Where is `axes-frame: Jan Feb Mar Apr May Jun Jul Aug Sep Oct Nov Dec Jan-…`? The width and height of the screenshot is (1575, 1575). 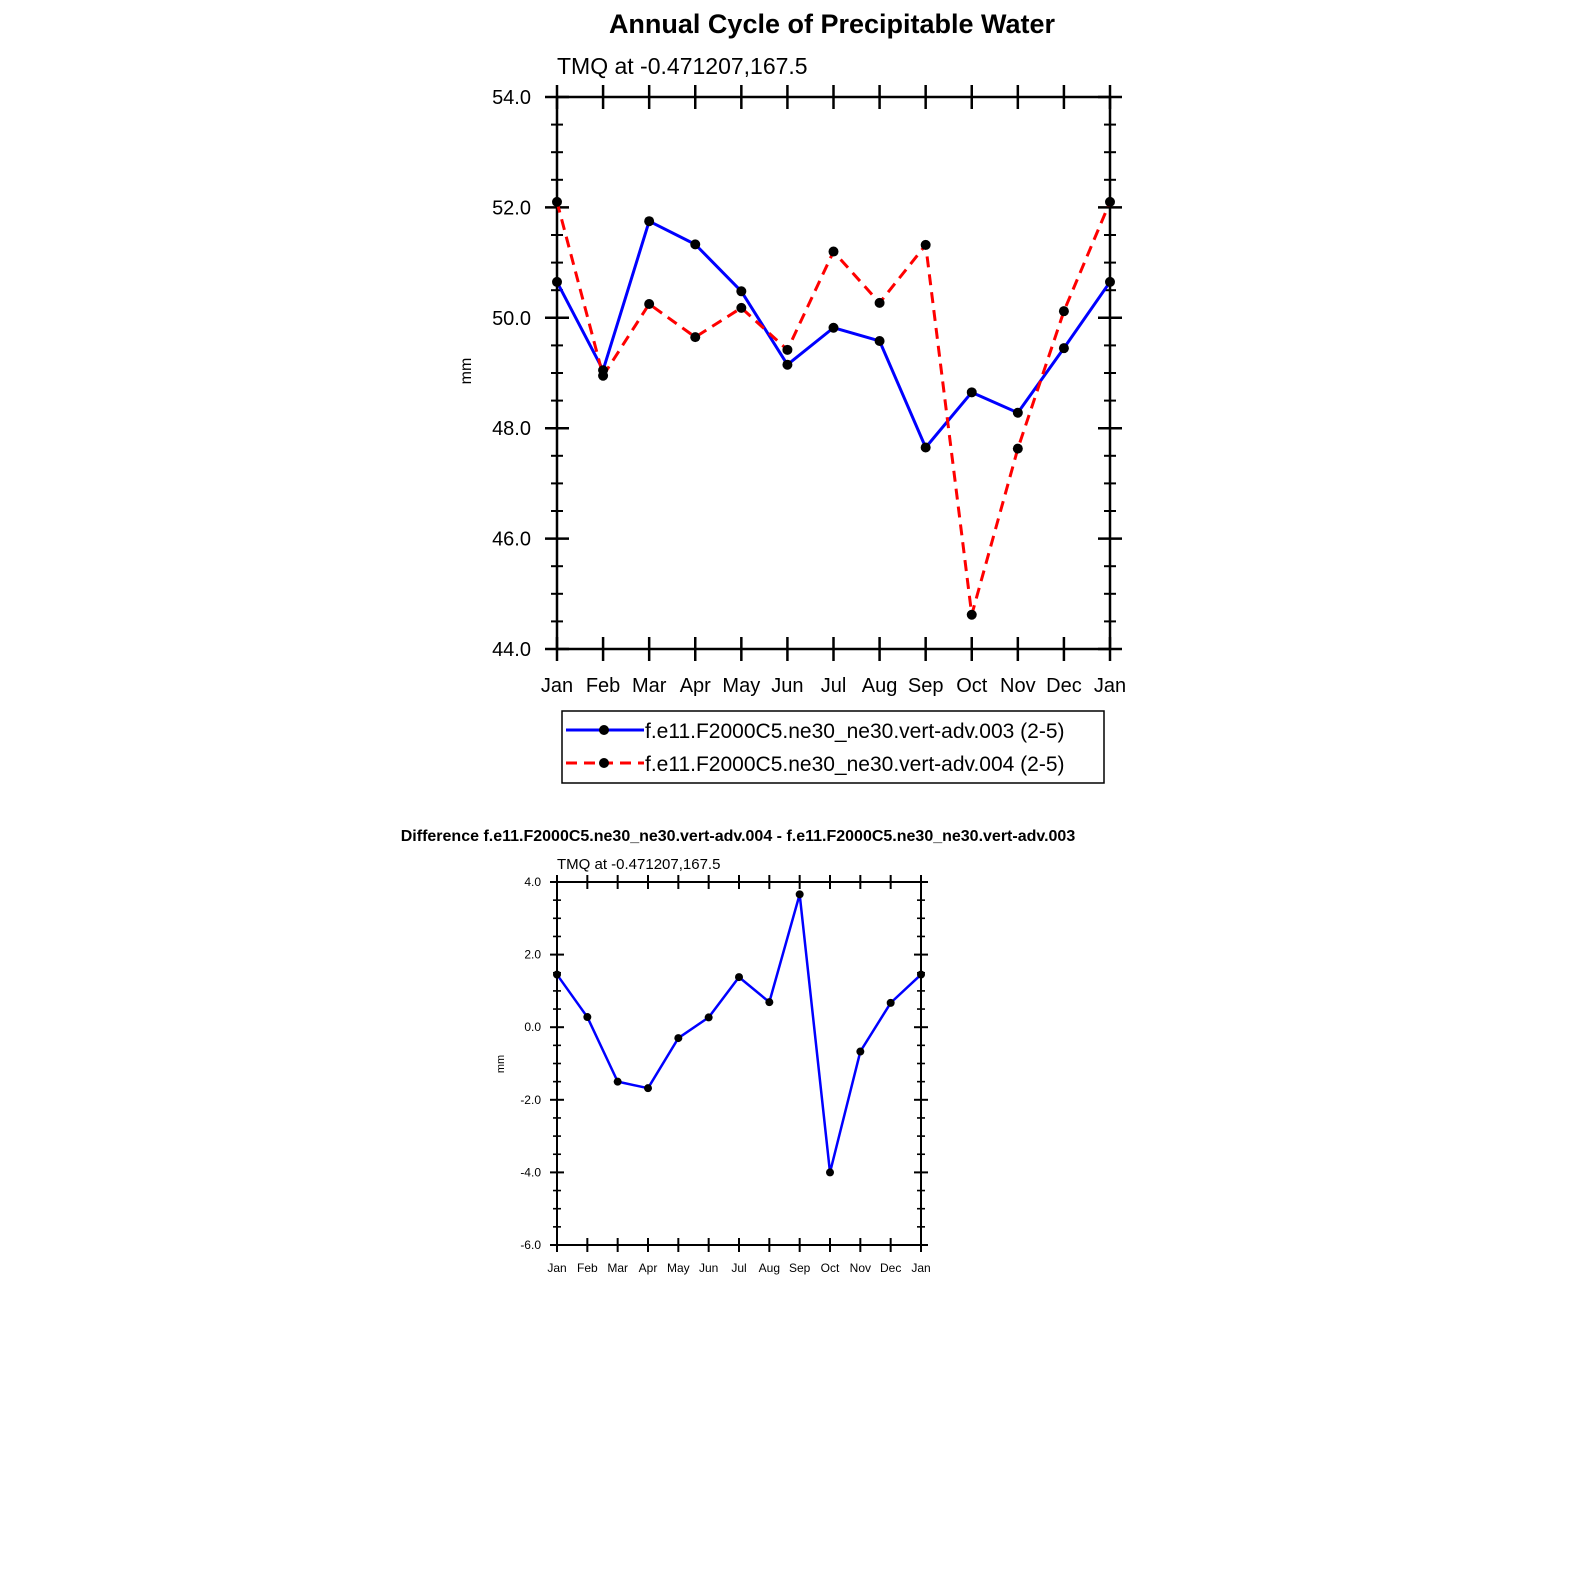
axes-frame: Jan Feb Mar Apr May Jun Jul Aug Sep Oct Nov Dec Jan-… is located at coordinates (725, 1075).